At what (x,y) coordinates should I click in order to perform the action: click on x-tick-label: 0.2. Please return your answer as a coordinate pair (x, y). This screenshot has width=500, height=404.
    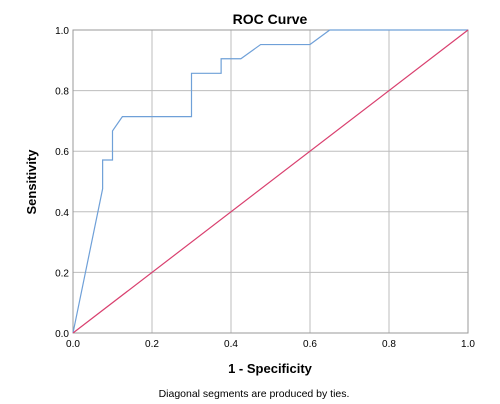
    Looking at the image, I should click on (152, 344).